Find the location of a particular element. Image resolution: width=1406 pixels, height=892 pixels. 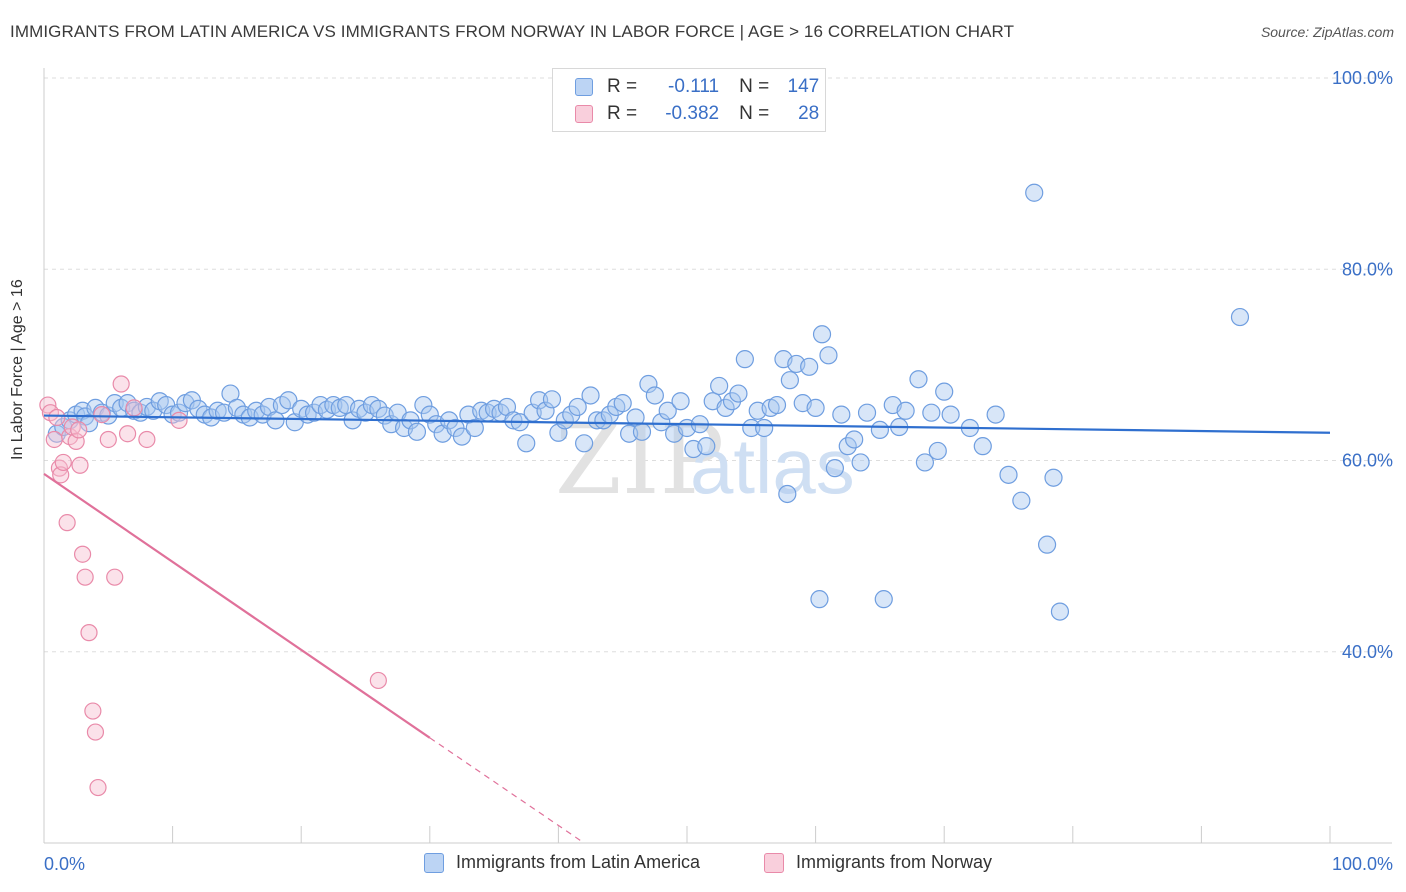

bottom-swatch-latin is located at coordinates (434, 862).